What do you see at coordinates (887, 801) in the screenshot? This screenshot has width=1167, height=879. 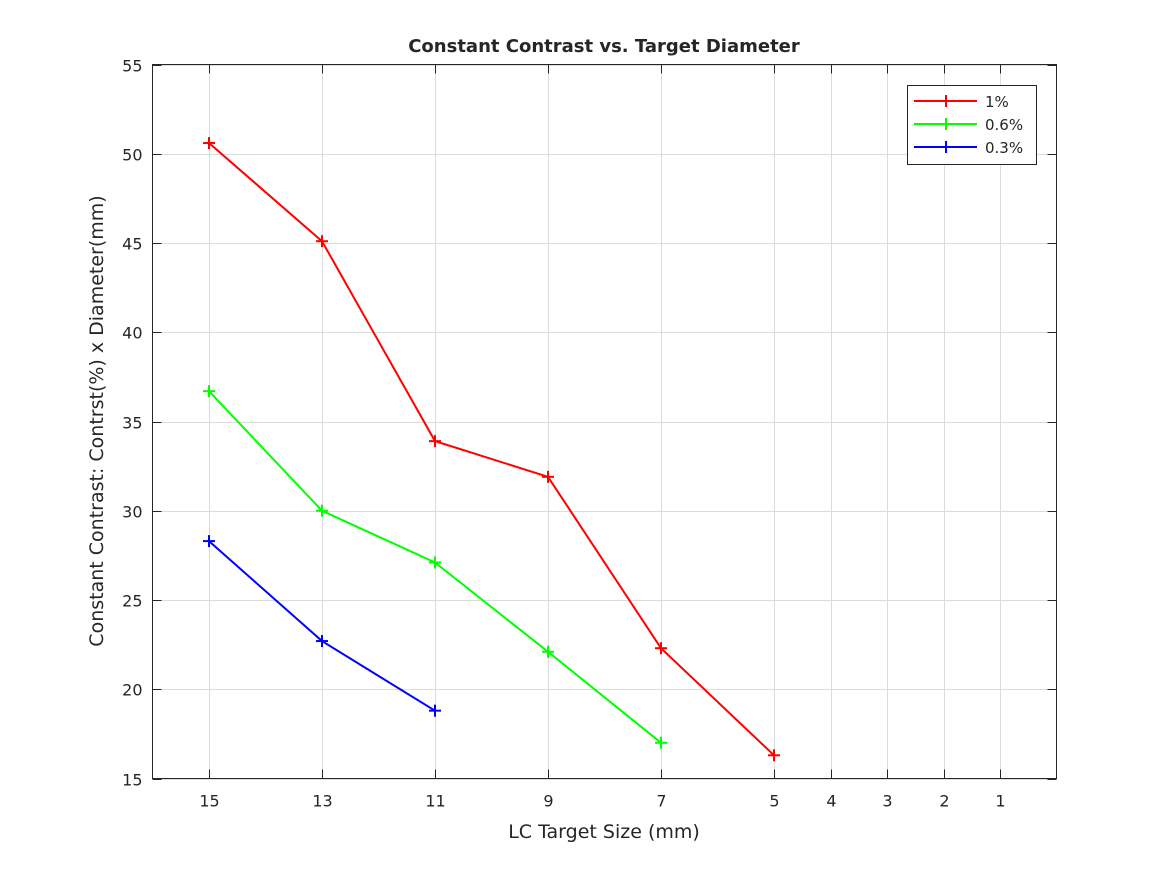 I see `x-tick-label: 3` at bounding box center [887, 801].